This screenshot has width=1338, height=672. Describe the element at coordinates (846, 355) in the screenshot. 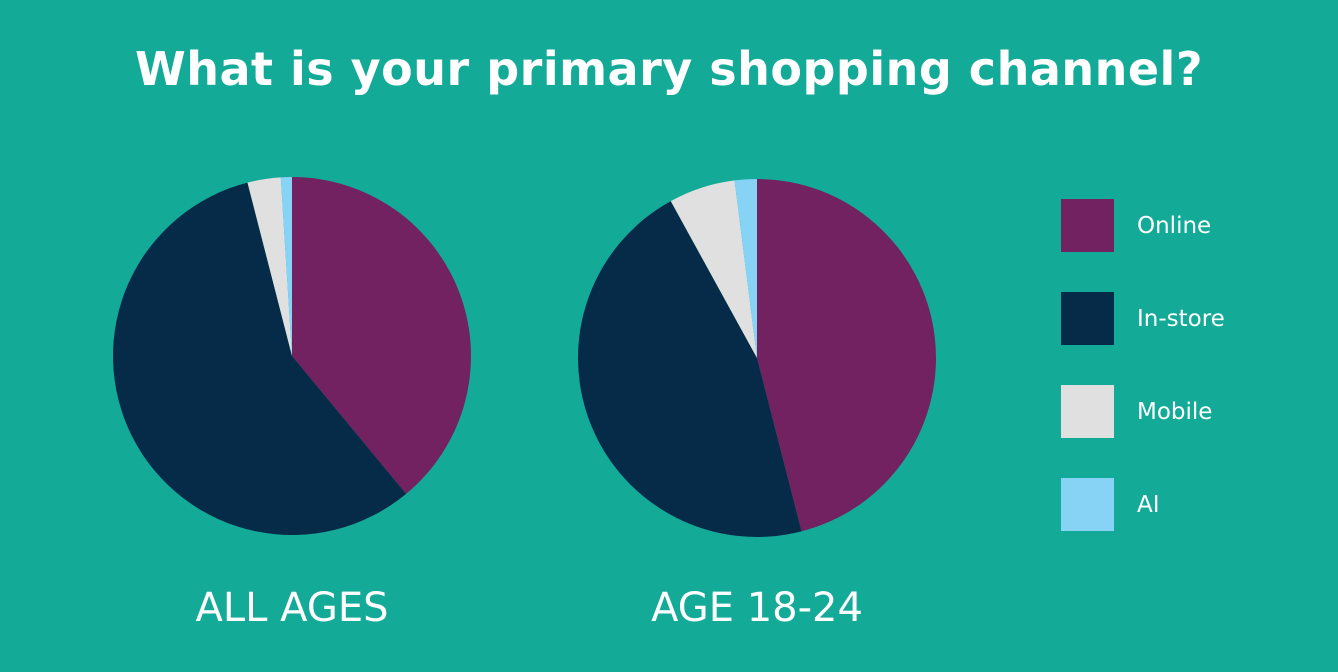

I see `pie-slice-age-18-24-online` at that location.